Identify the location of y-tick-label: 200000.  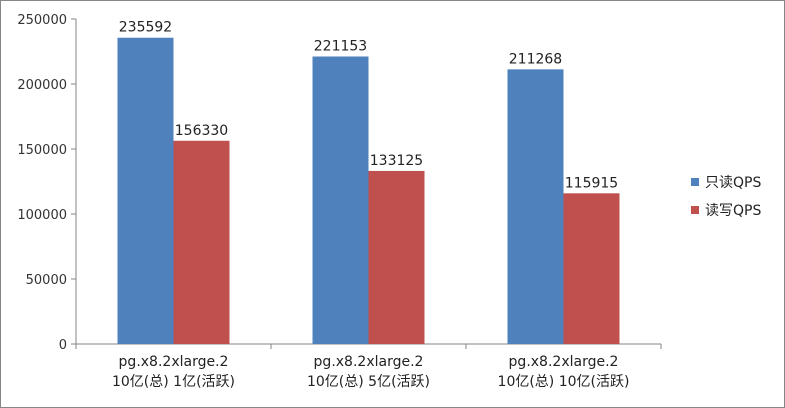
(42, 85).